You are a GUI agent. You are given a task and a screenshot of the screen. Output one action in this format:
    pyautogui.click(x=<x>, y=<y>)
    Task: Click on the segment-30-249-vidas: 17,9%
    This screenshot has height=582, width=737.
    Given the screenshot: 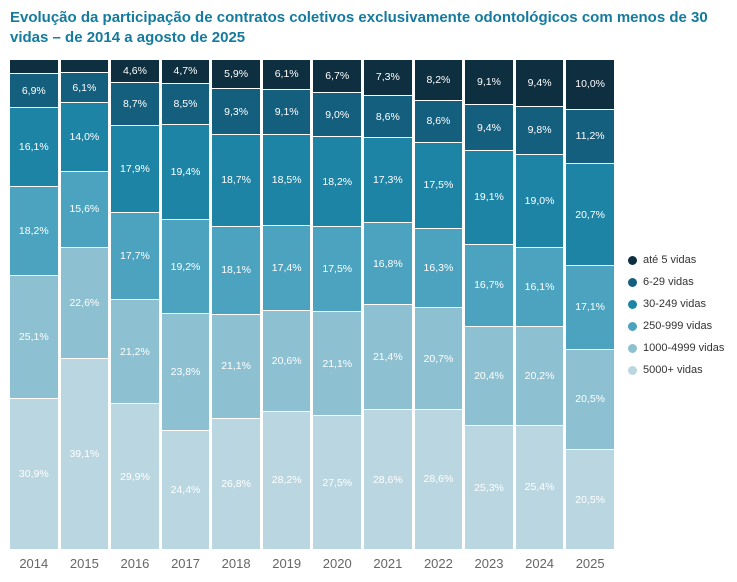 What is the action you would take?
    pyautogui.click(x=135, y=168)
    